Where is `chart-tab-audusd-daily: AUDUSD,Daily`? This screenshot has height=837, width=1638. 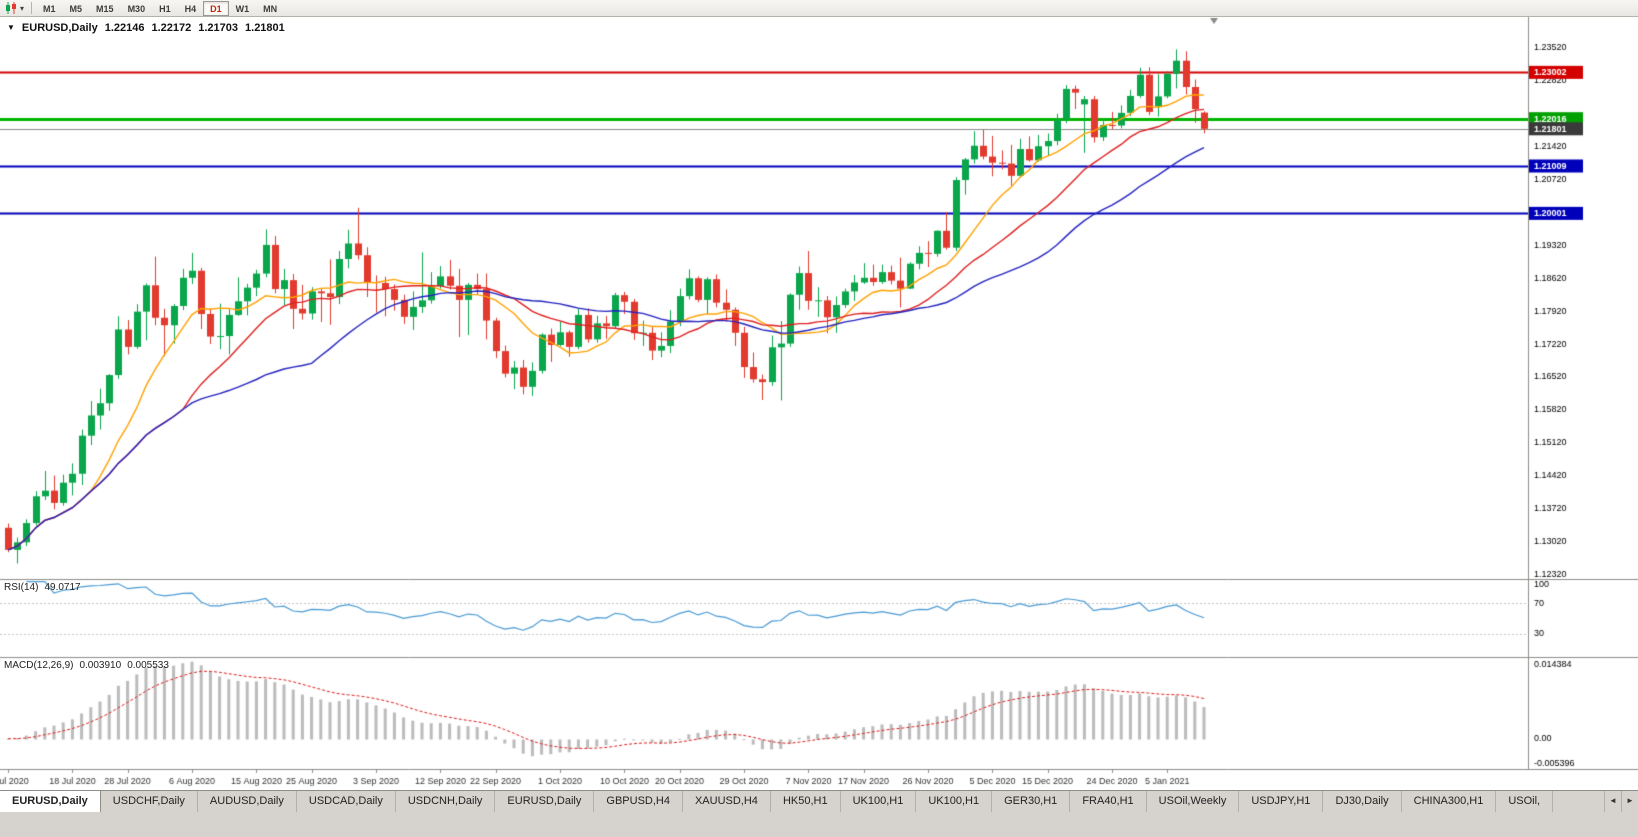 chart-tab-audusd-daily: AUDUSD,Daily is located at coordinates (247, 801).